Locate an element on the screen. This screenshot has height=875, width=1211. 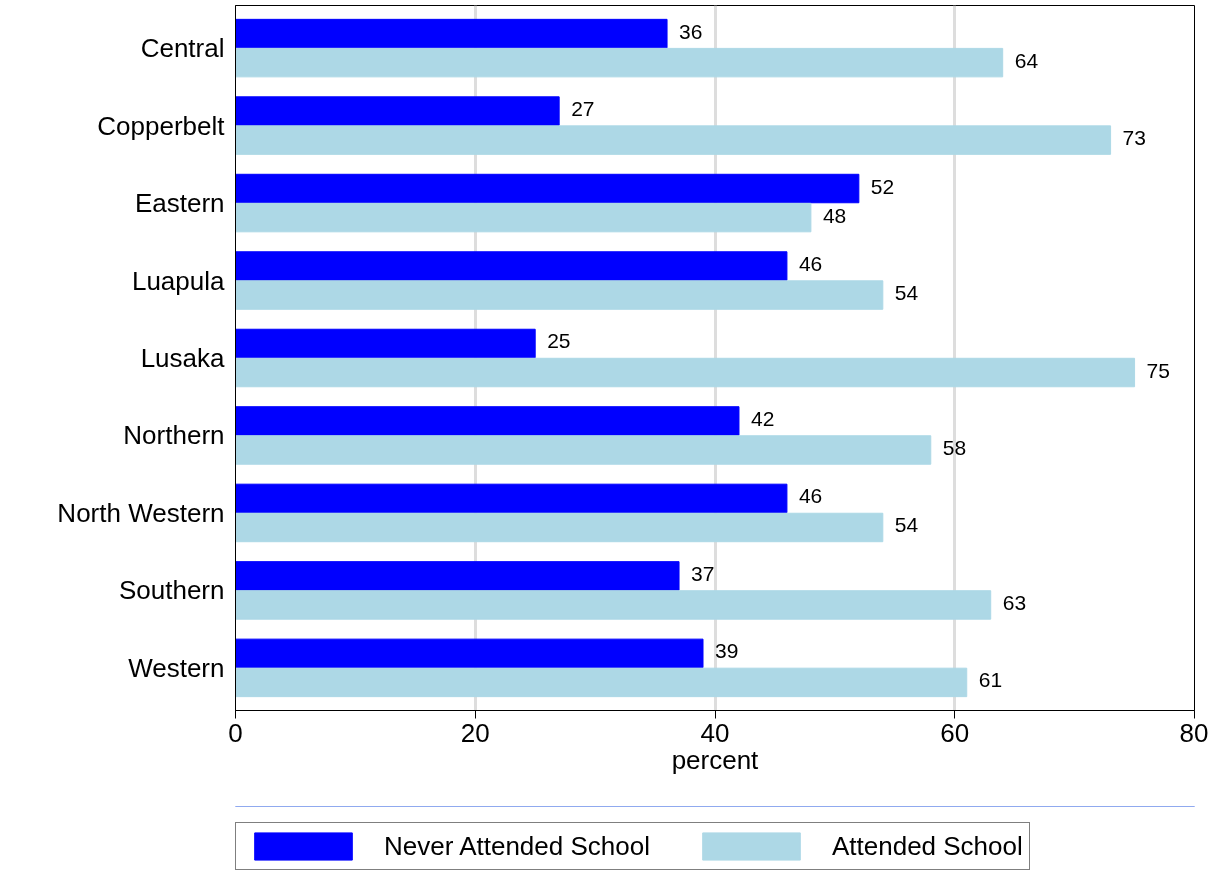
y-tick-label: Eastern is located at coordinates (179, 203).